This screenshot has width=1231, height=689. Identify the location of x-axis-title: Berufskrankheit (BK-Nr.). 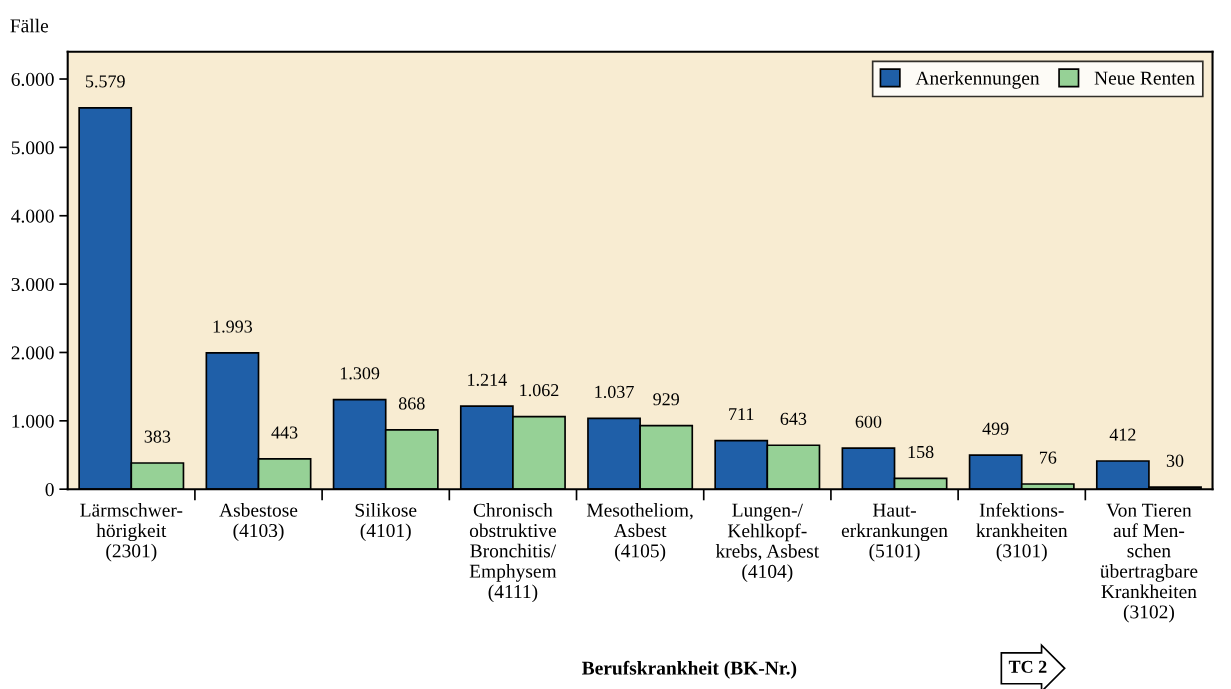
(689, 669).